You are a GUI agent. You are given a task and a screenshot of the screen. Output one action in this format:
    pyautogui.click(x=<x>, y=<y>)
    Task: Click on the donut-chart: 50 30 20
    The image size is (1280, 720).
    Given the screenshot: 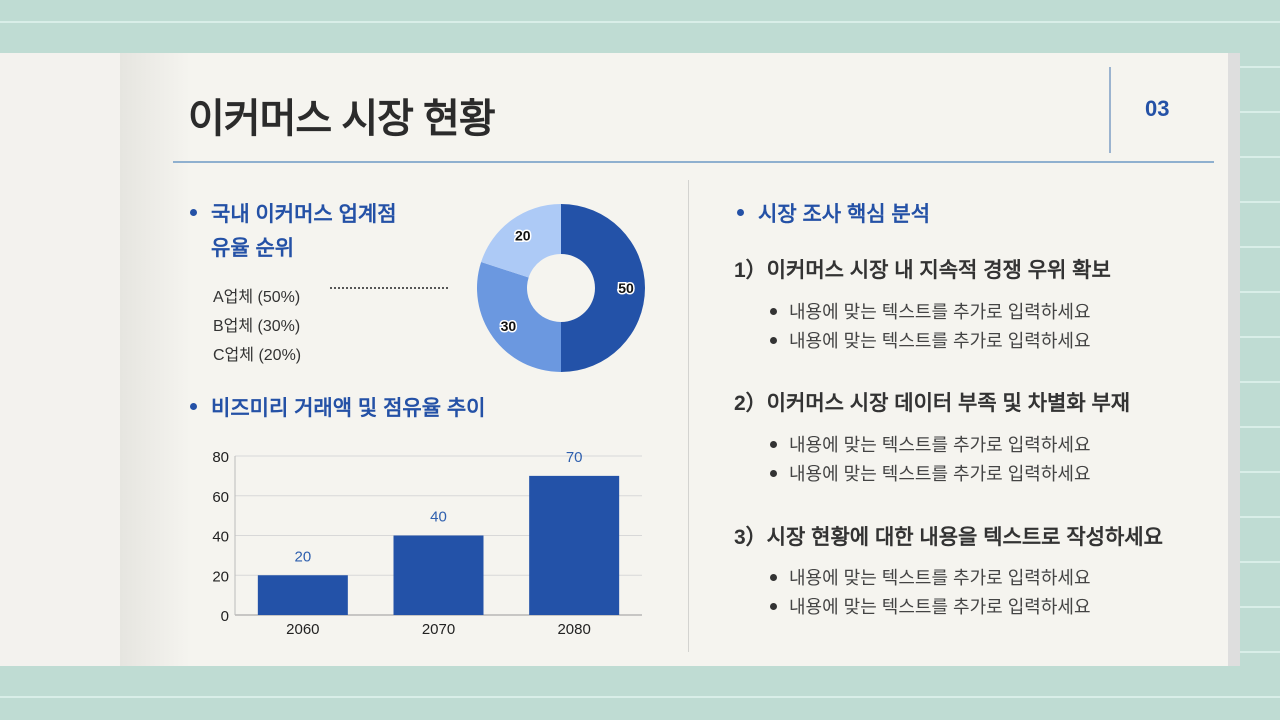 What is the action you would take?
    pyautogui.click(x=561, y=288)
    